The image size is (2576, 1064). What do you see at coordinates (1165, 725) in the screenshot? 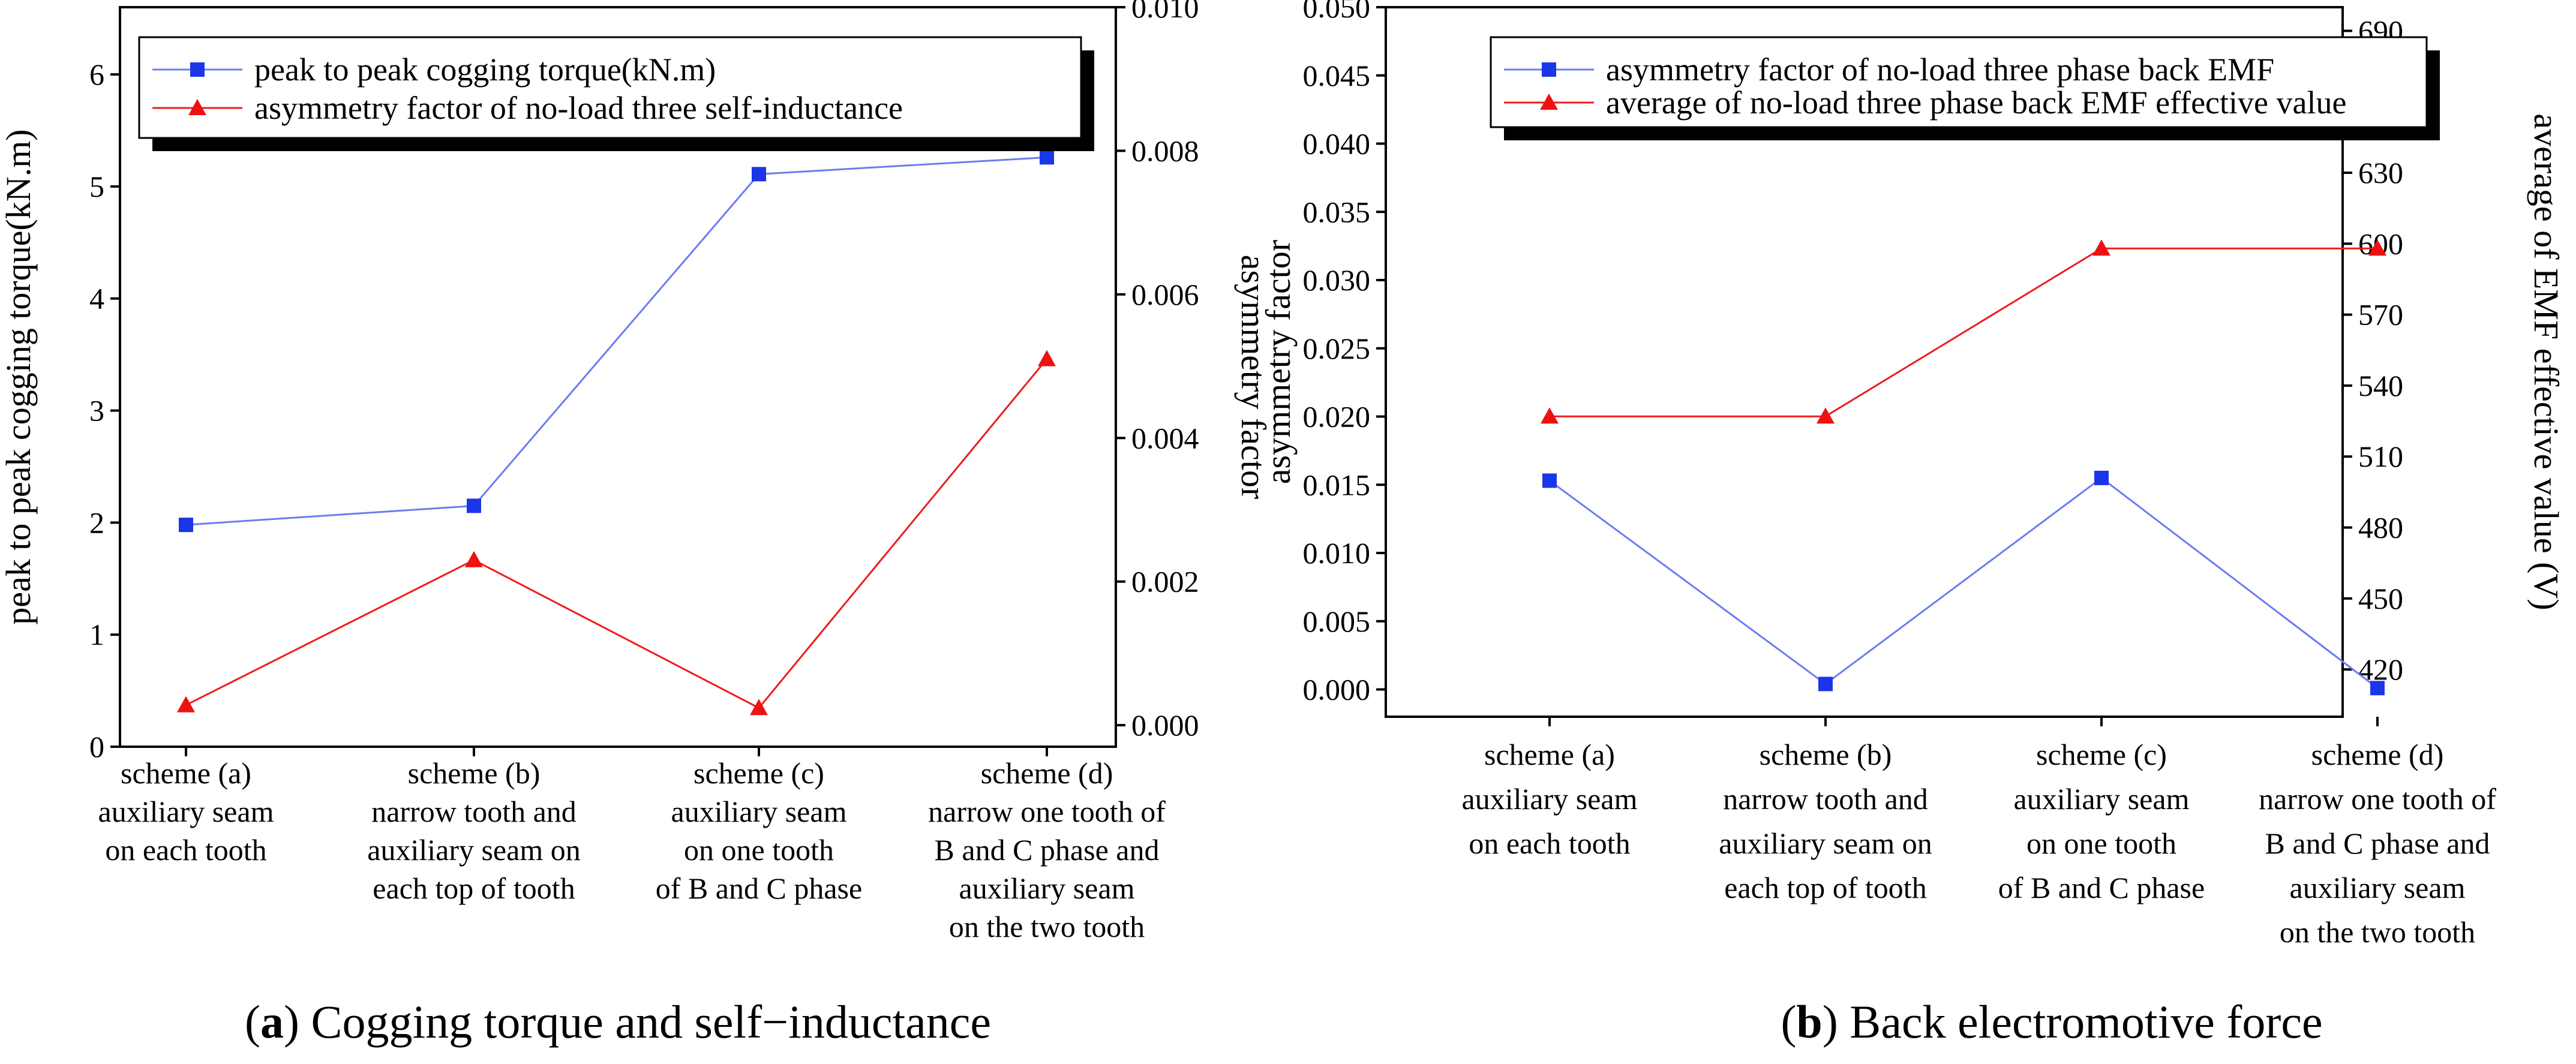
I see `y2-tick-label: 0.000` at bounding box center [1165, 725].